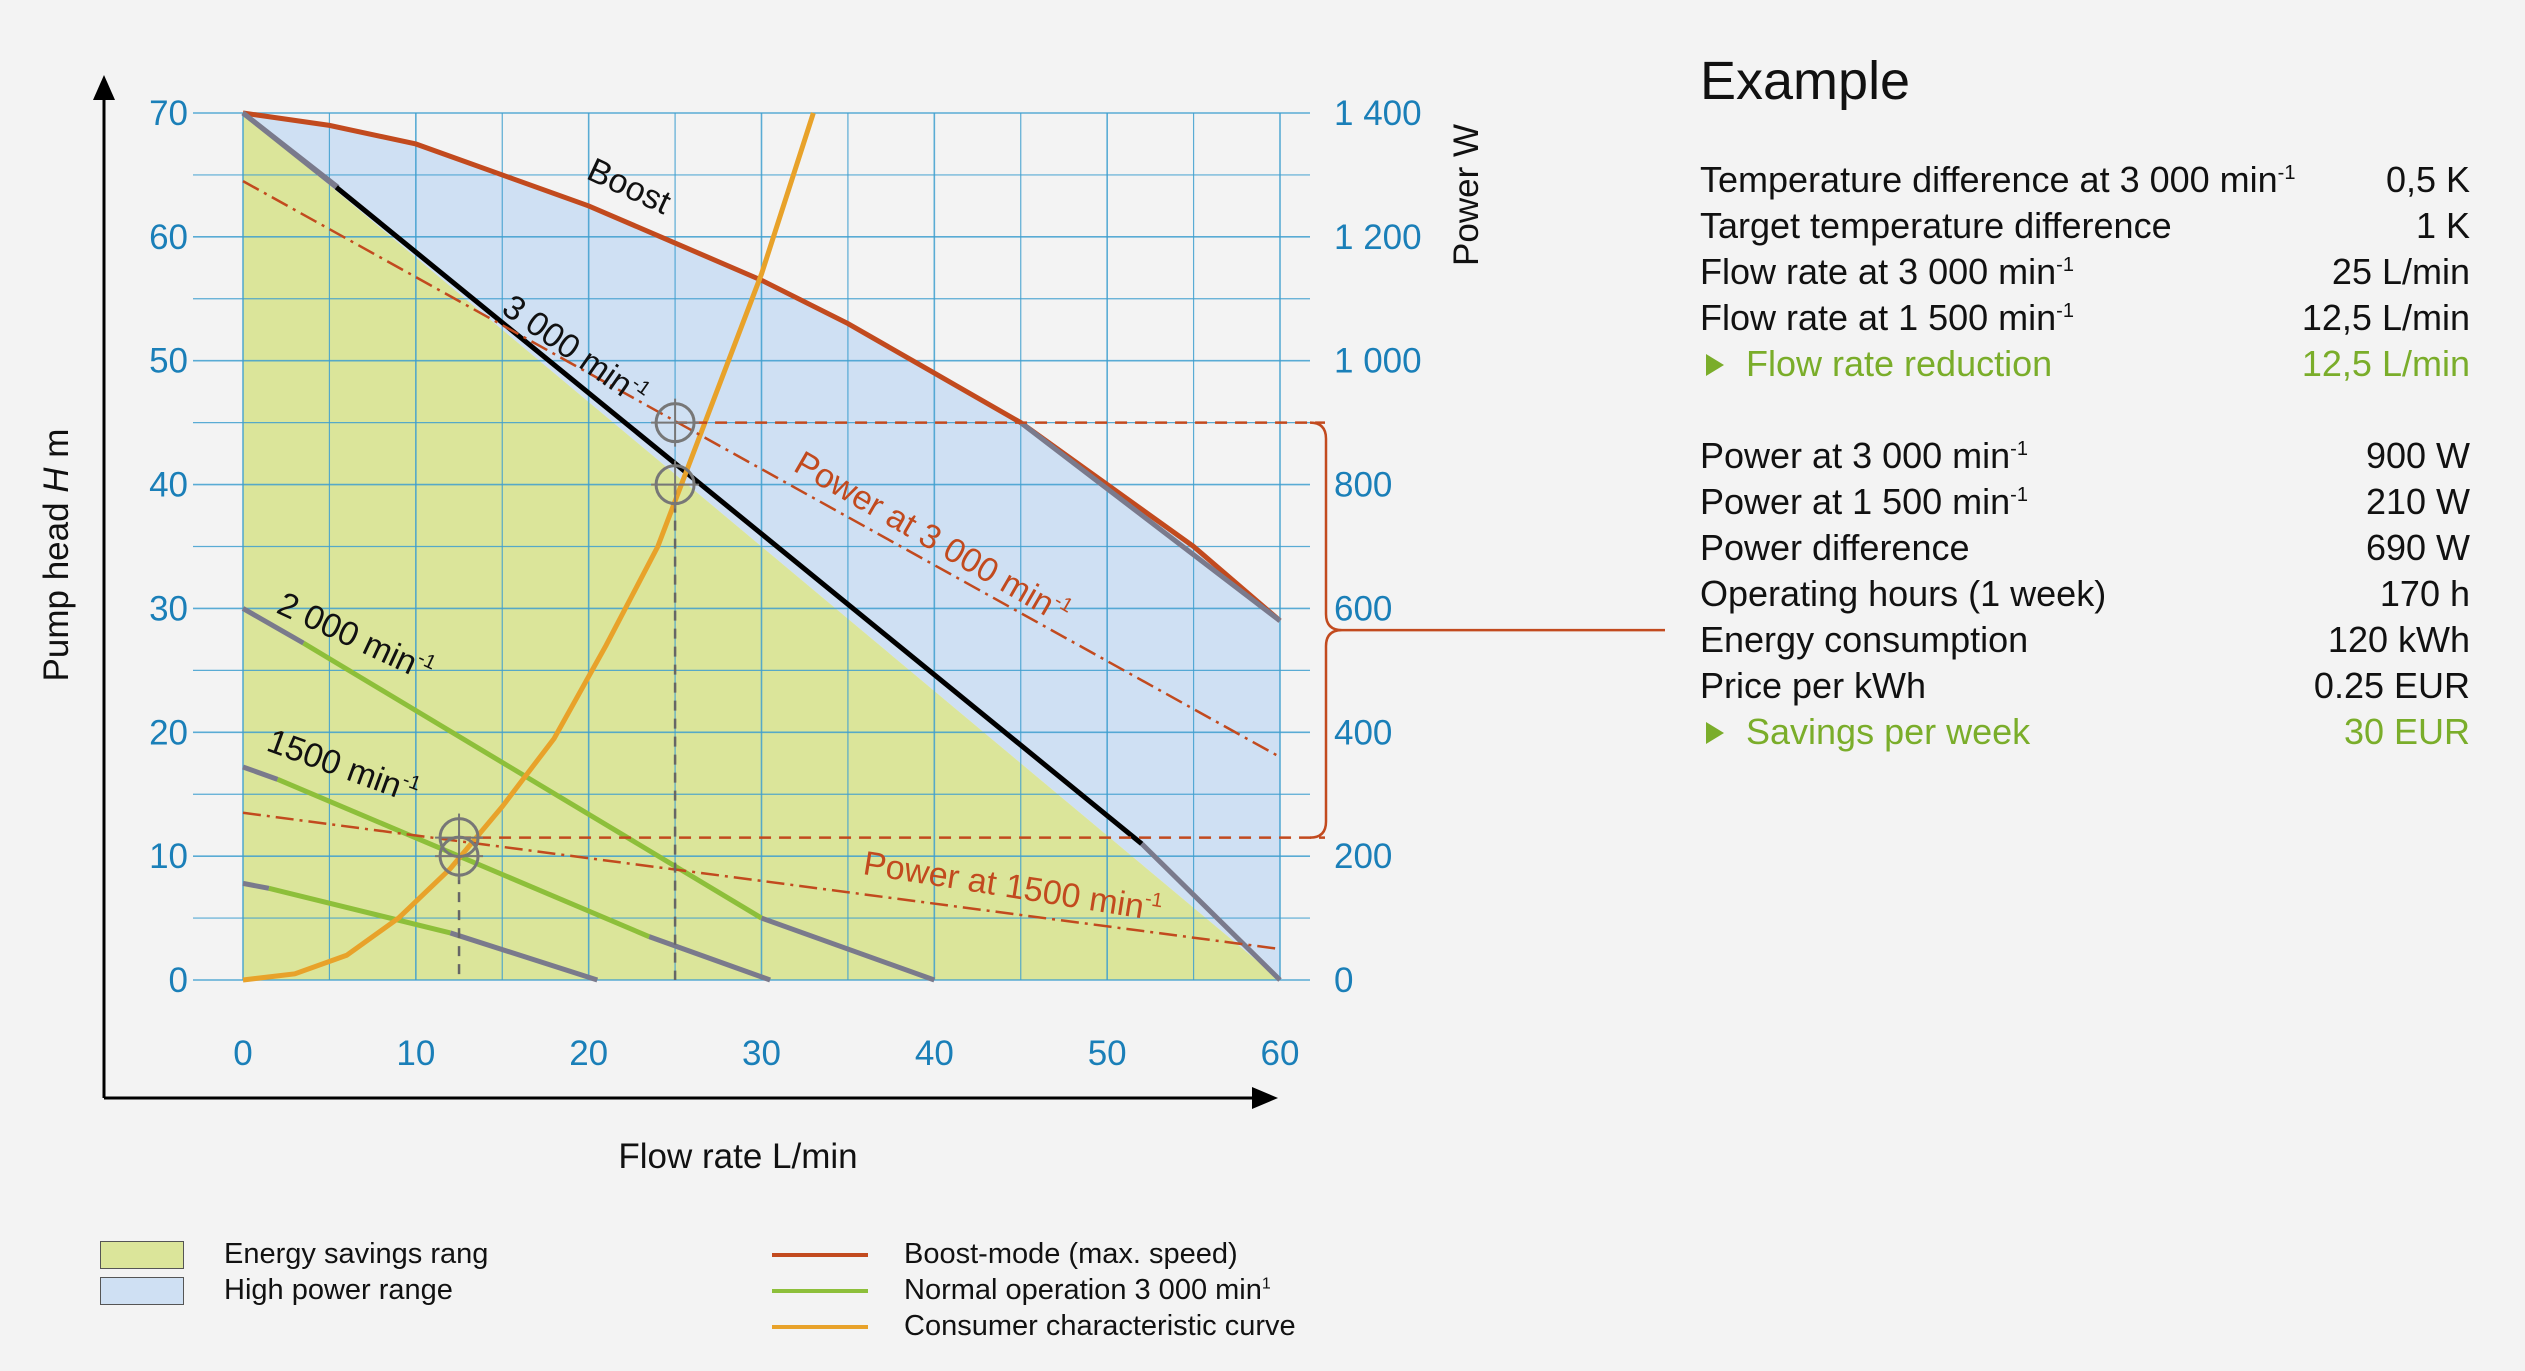  What do you see at coordinates (1210, 911) in the screenshot?
I see `rpm3000-gray-end` at bounding box center [1210, 911].